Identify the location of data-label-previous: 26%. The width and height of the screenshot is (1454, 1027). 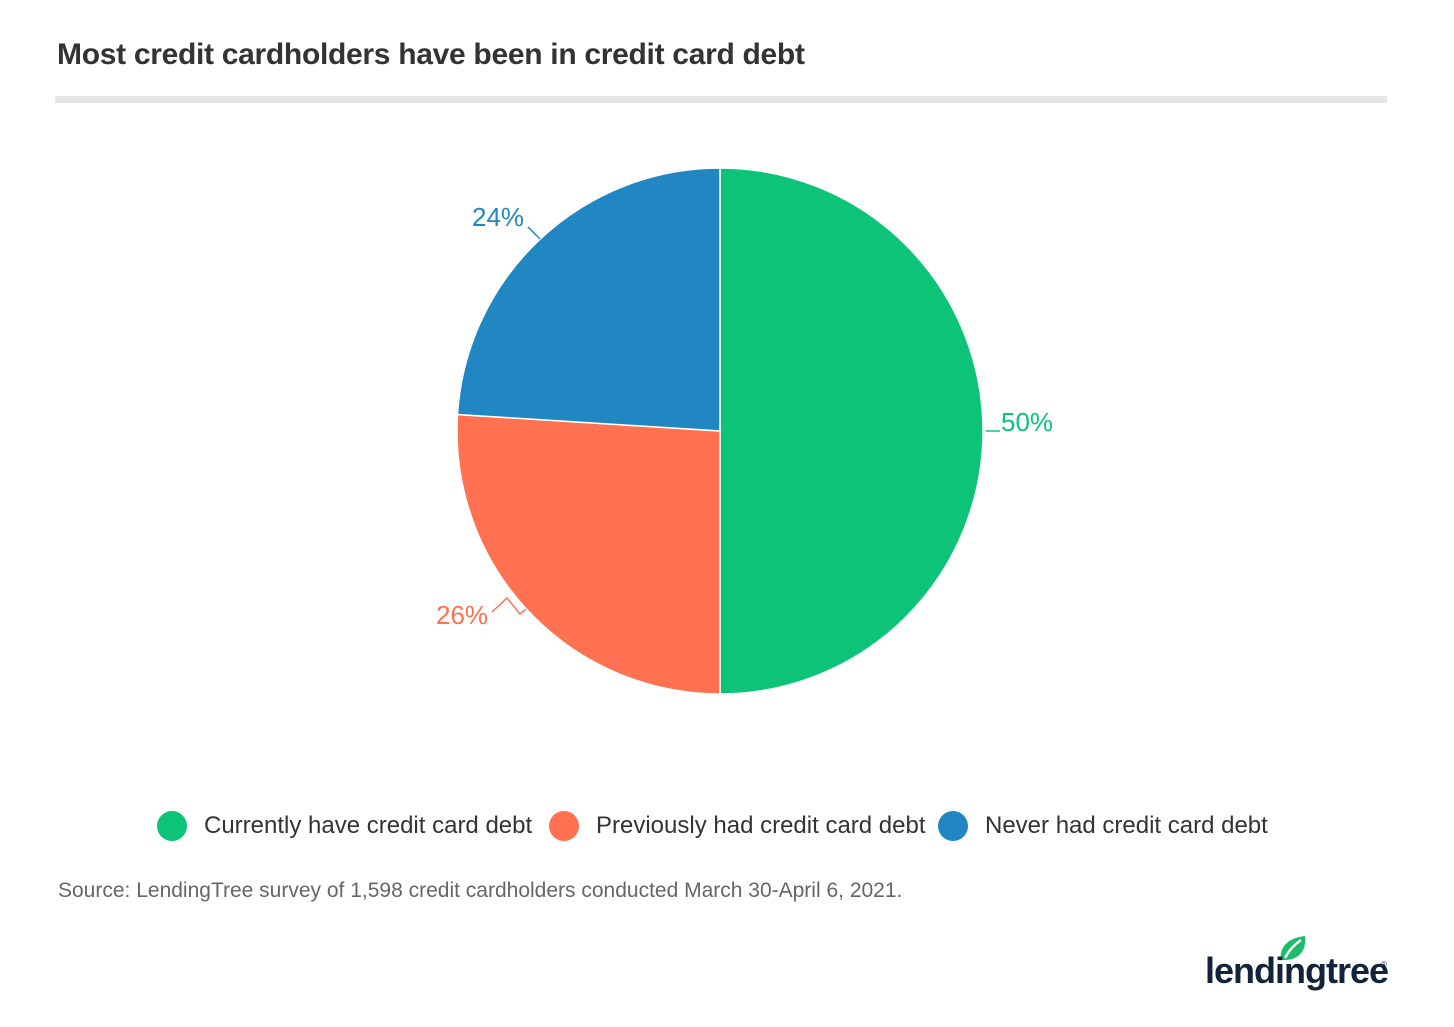
(462, 615).